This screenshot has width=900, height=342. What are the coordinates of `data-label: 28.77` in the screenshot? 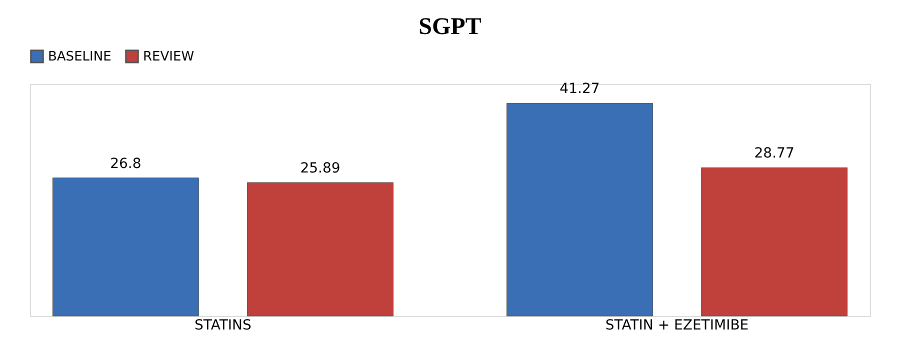 It's located at (774, 154).